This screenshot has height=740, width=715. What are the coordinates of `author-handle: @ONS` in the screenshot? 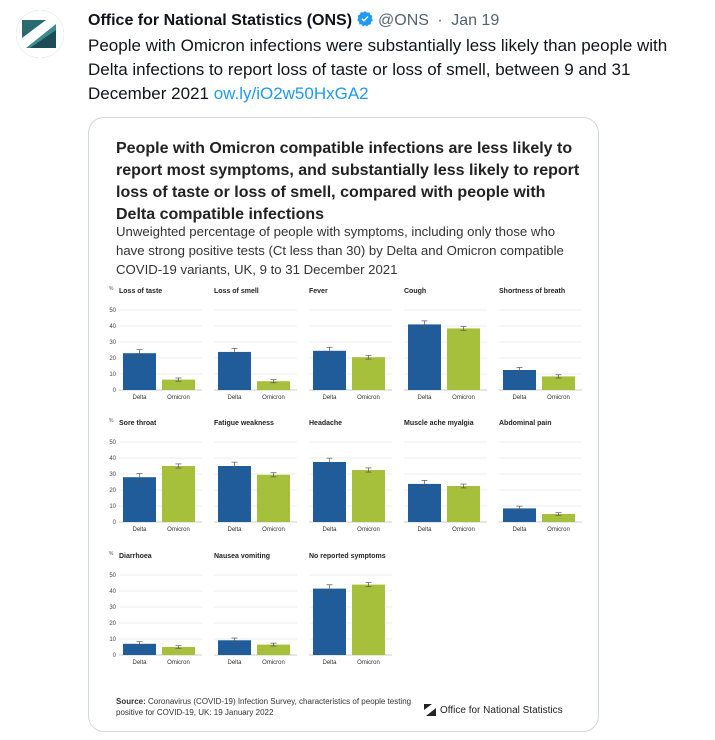 It's located at (403, 20).